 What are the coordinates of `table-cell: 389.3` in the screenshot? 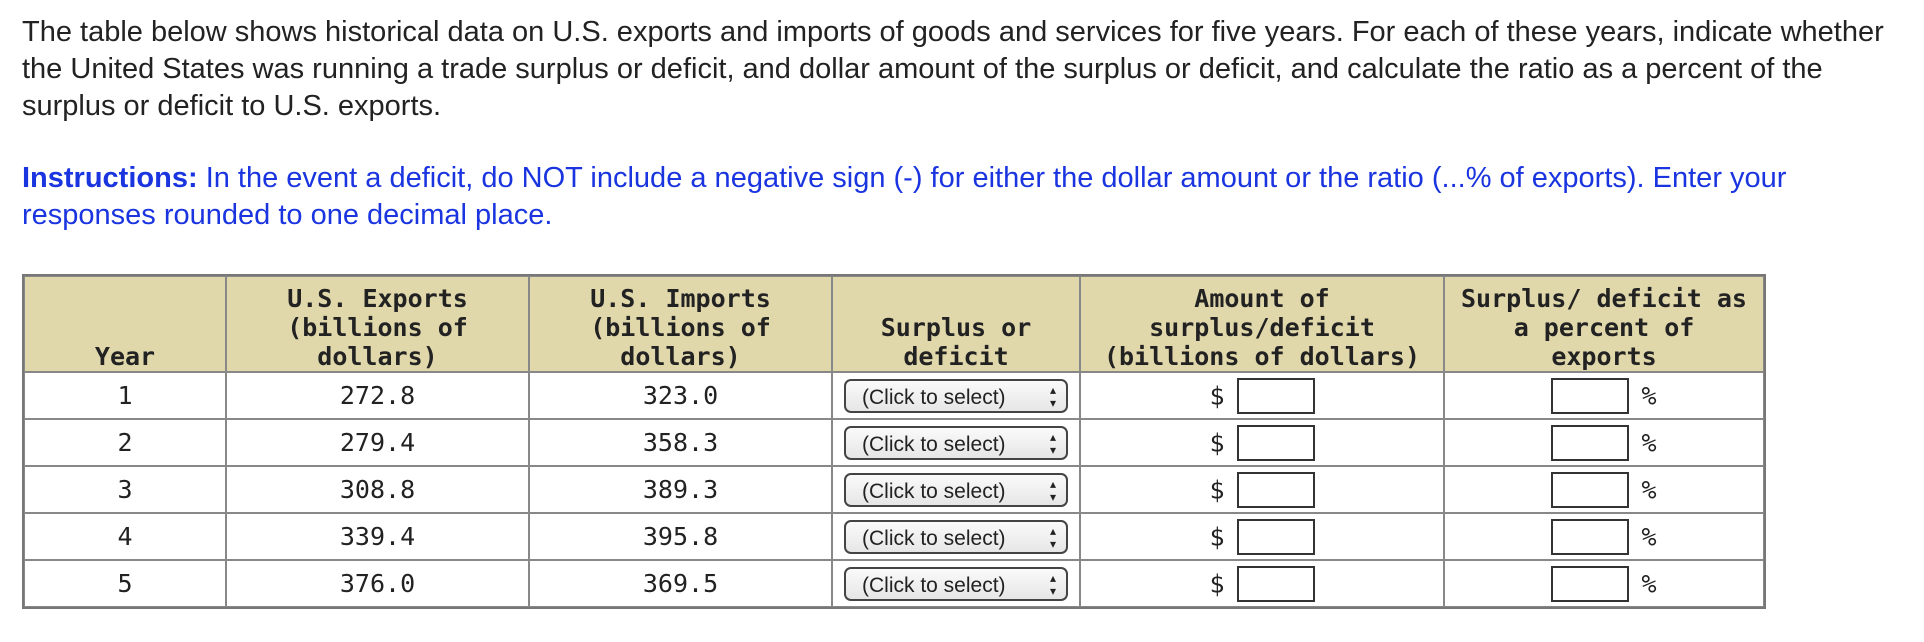 It's located at (680, 489).